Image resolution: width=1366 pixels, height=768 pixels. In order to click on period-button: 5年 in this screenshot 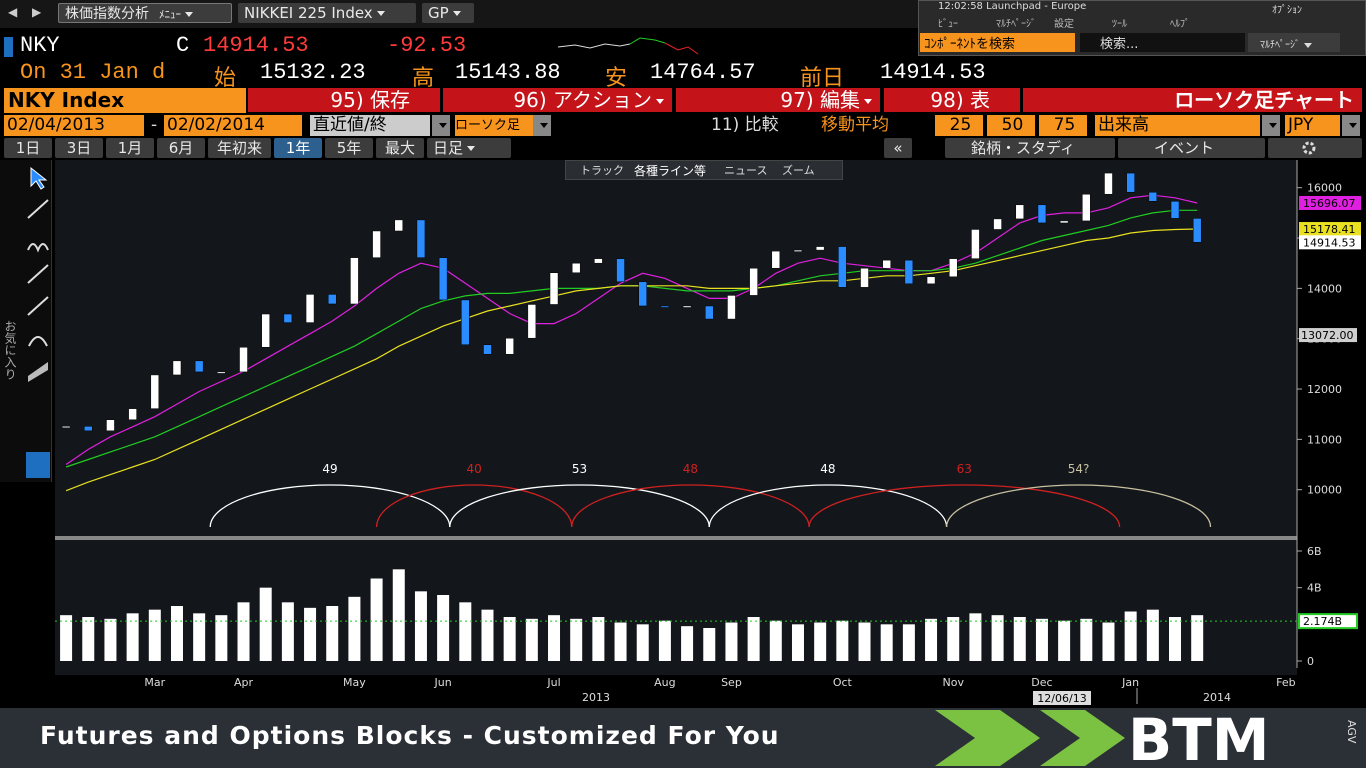, I will do `click(349, 148)`.